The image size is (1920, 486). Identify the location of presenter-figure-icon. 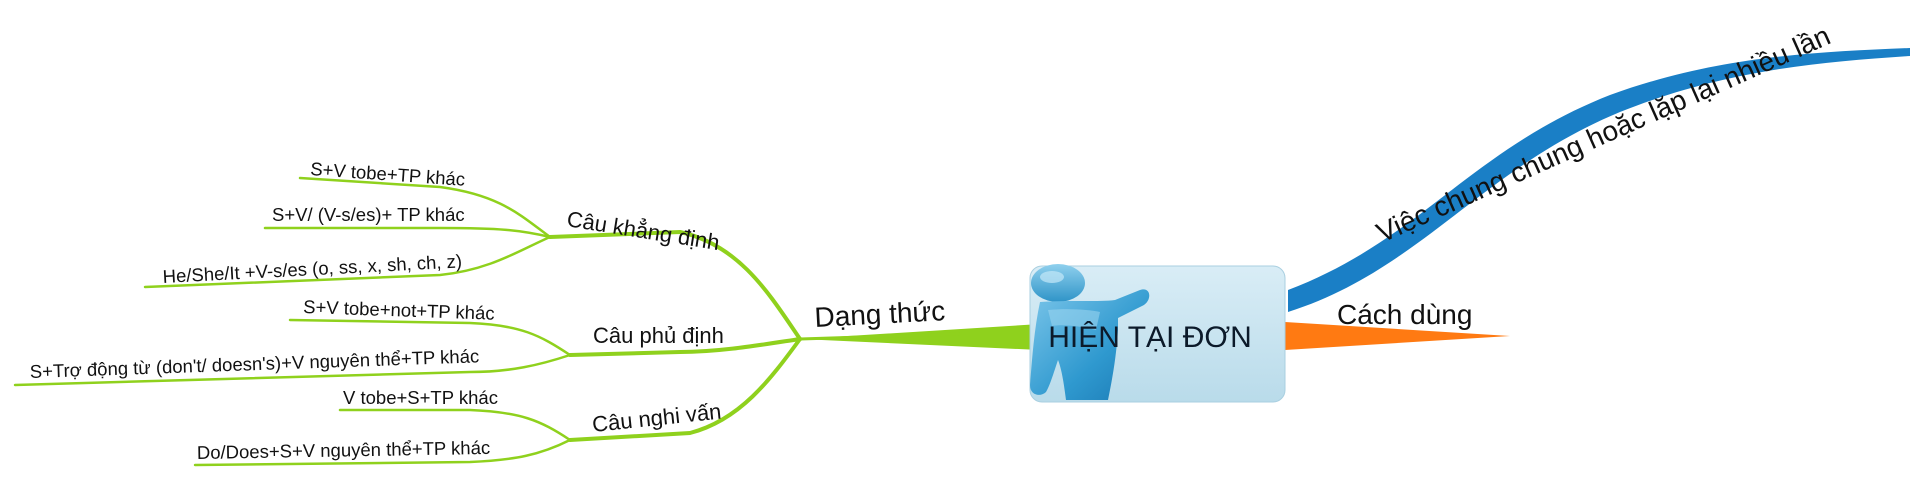
(1090, 332).